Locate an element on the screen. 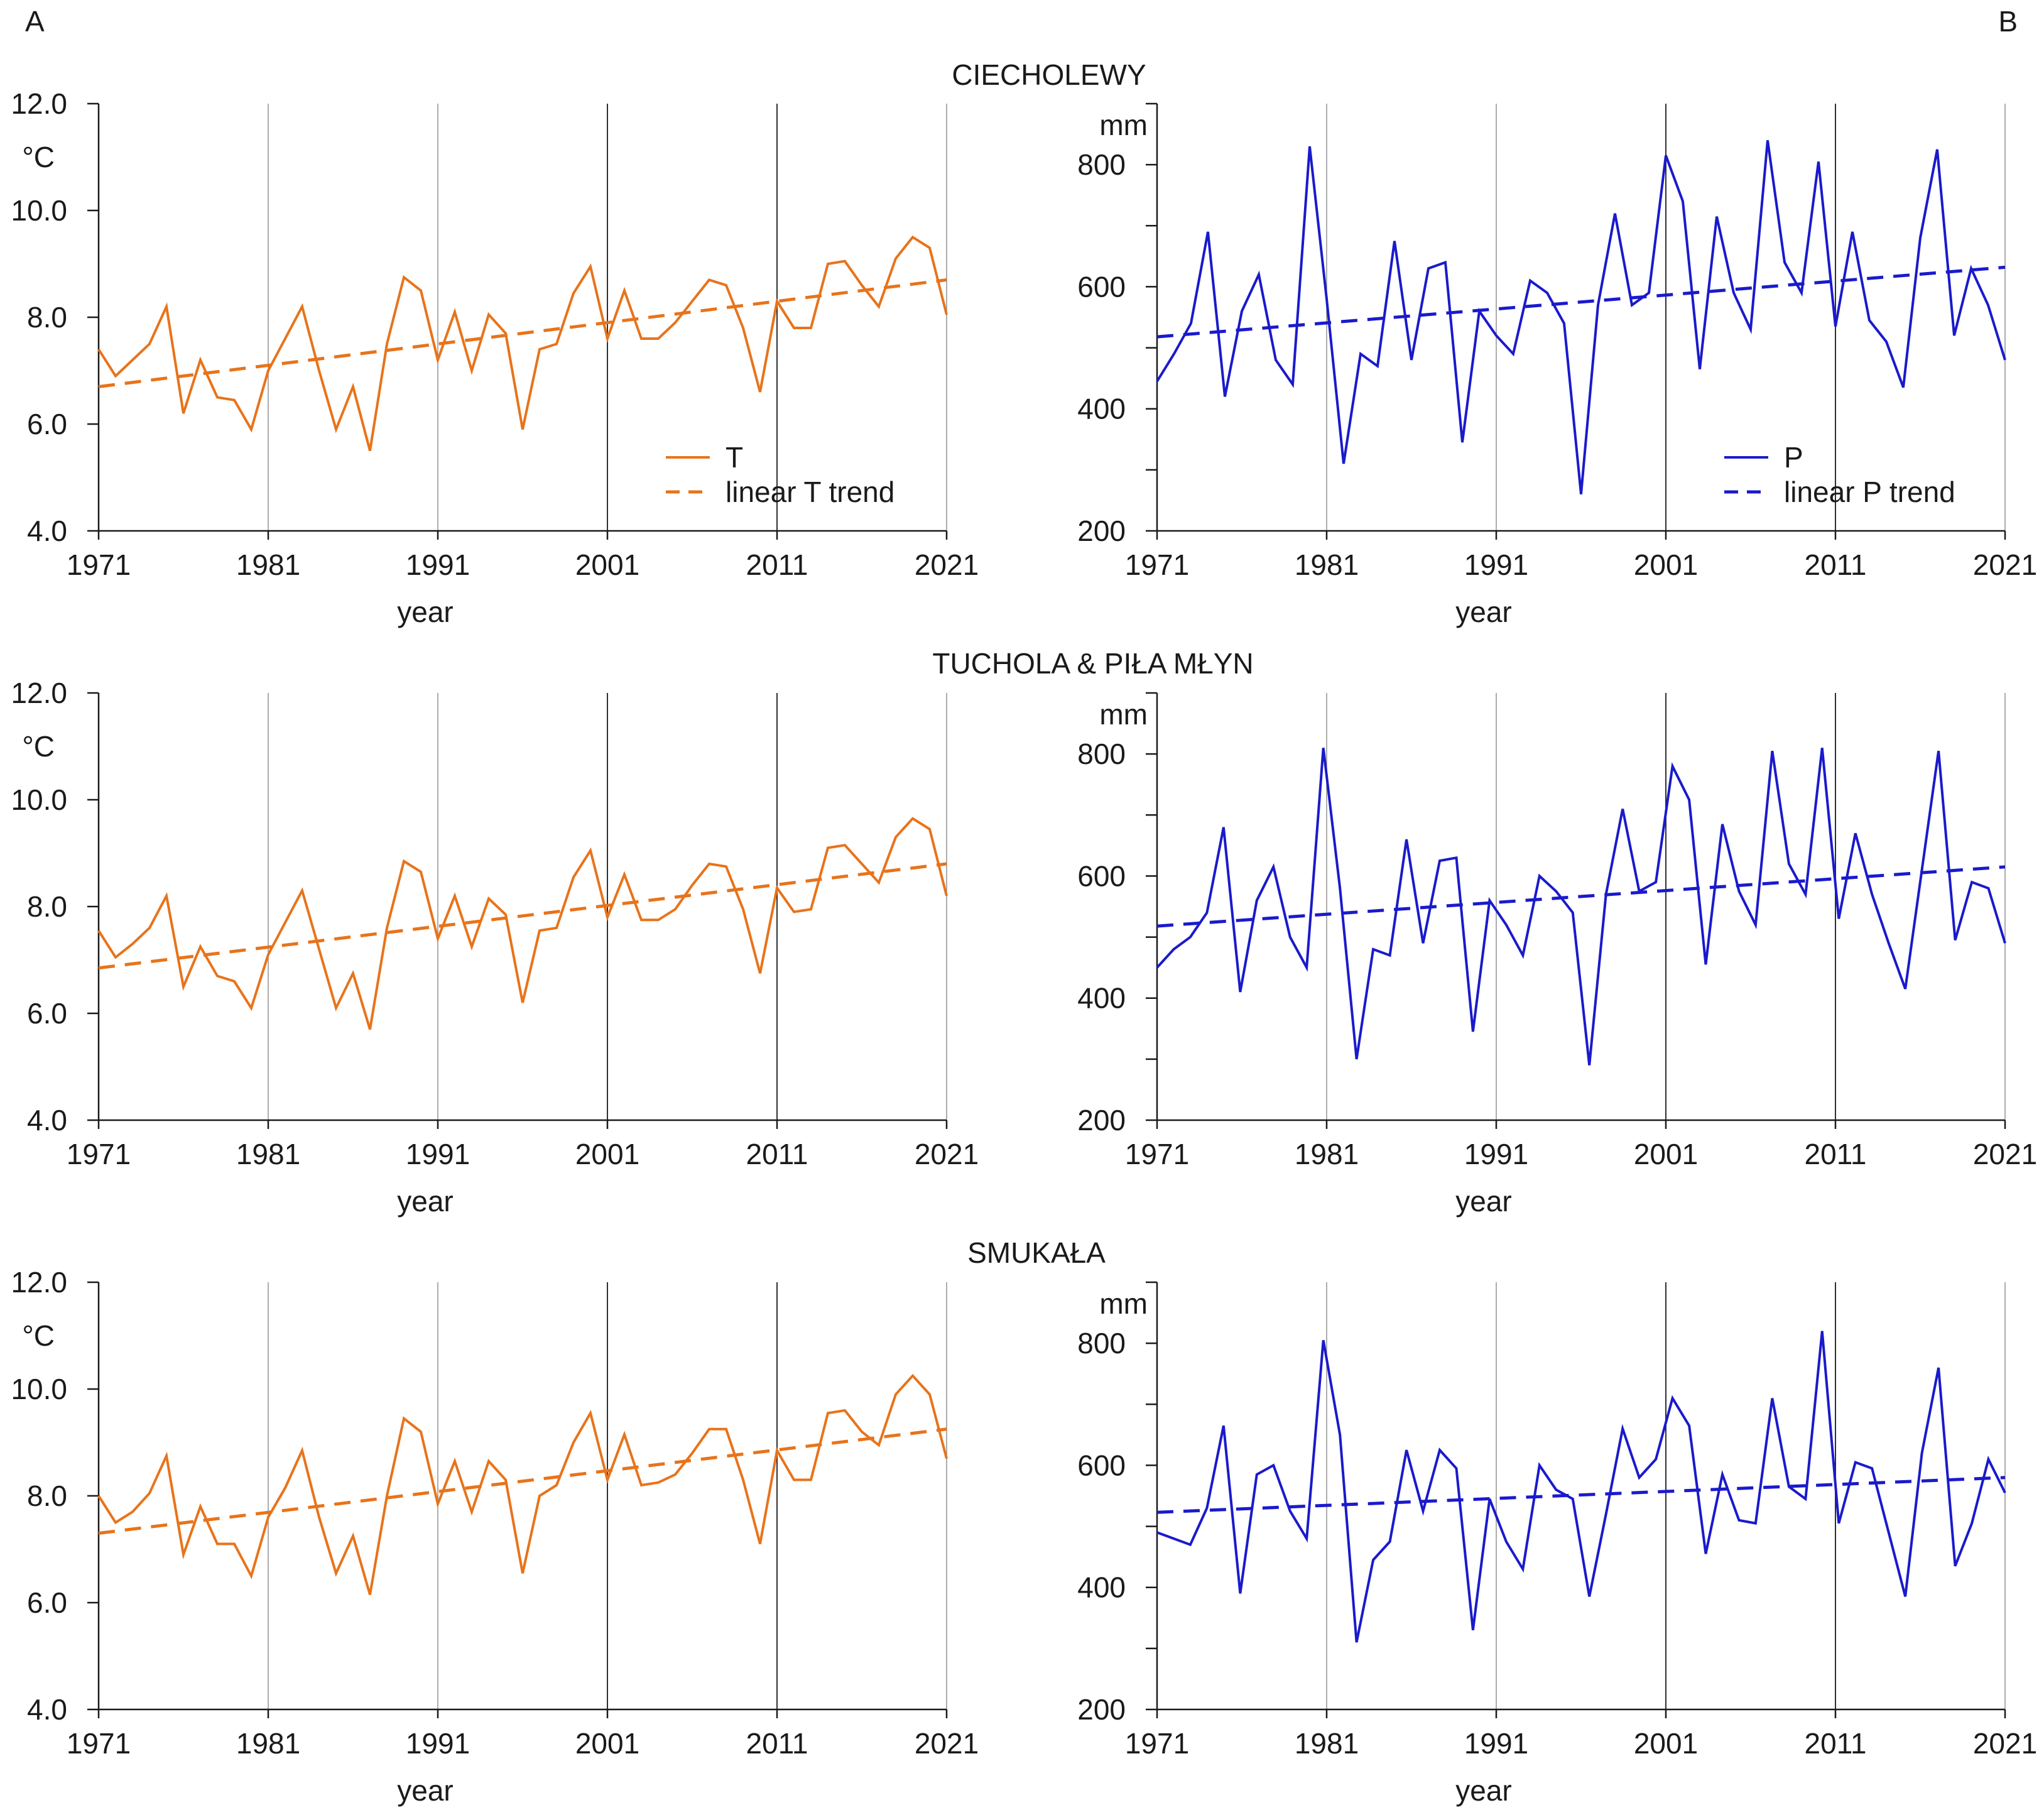 The image size is (2044, 1815). legend-series-label: T is located at coordinates (734, 457).